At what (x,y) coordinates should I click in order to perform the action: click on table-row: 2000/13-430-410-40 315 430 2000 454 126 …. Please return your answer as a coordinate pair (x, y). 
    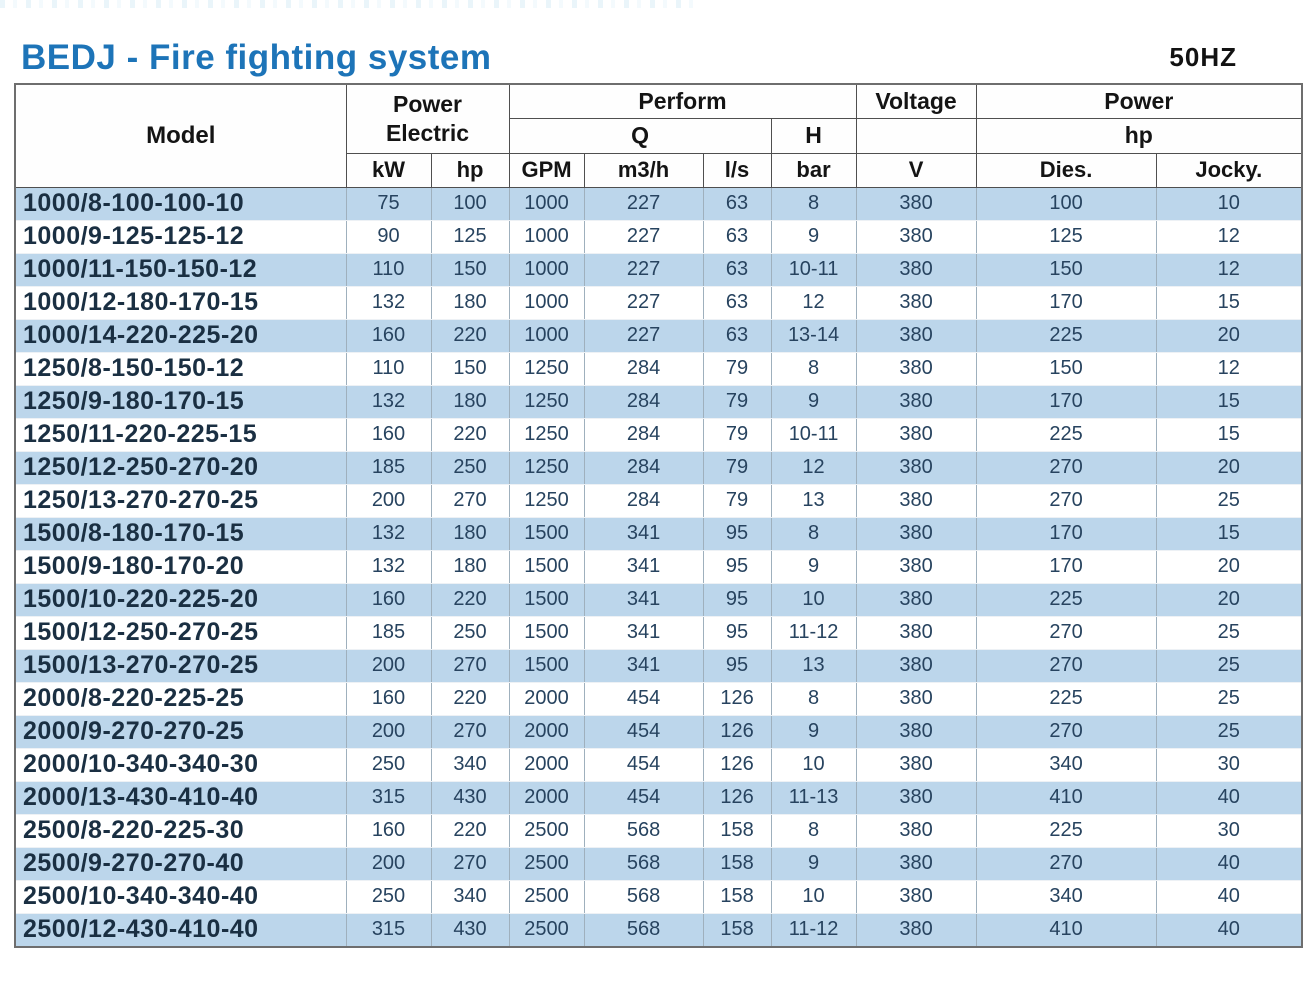
    Looking at the image, I should click on (658, 797).